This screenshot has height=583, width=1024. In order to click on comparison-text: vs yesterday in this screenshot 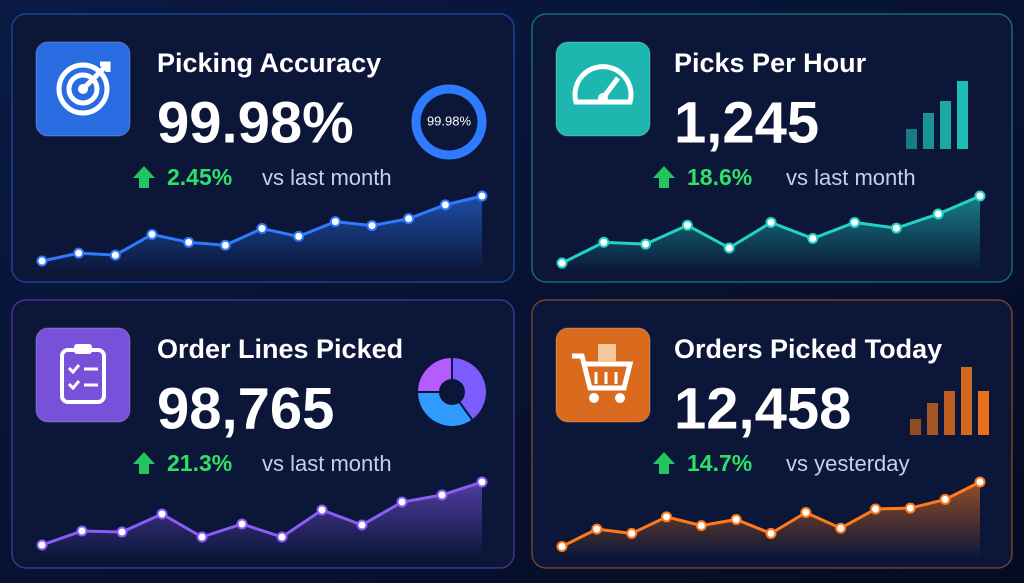, I will do `click(848, 463)`.